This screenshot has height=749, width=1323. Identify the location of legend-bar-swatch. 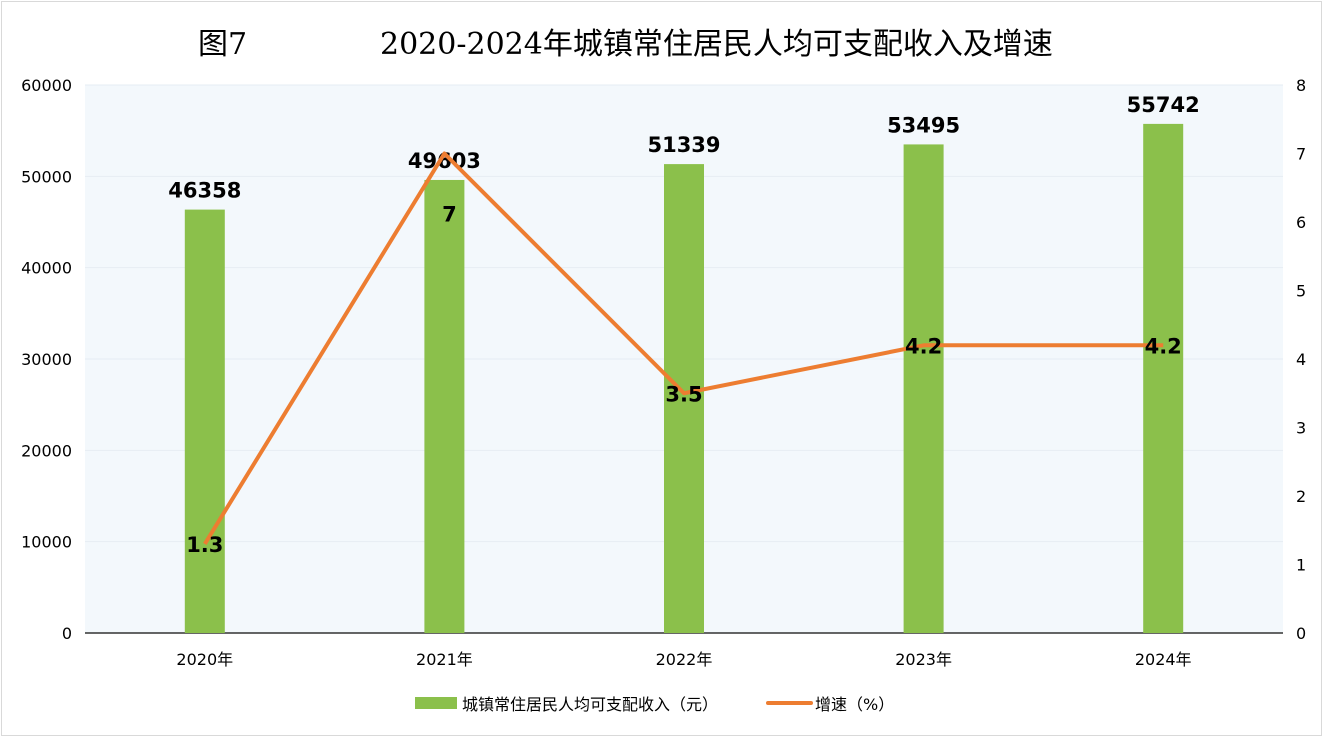
(436, 703).